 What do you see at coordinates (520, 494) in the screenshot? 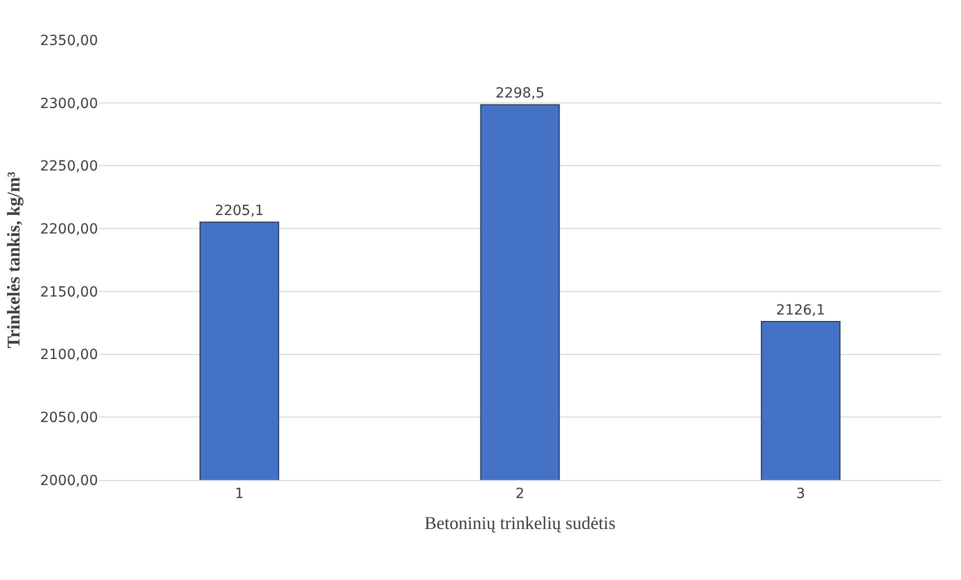
I see `x-tick-label: 2` at bounding box center [520, 494].